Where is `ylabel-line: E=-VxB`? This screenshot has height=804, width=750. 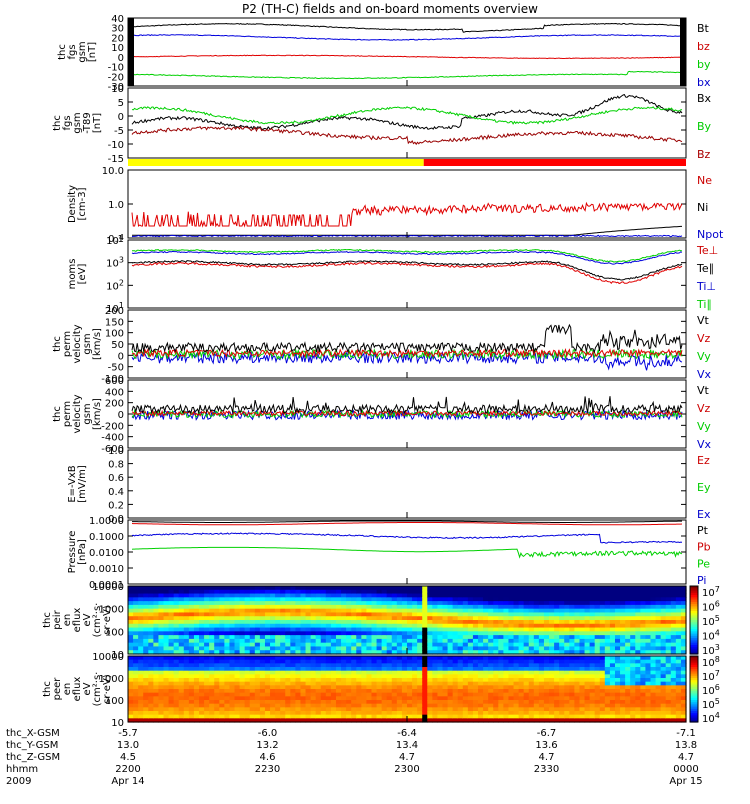
ylabel-line: E=-VxB is located at coordinates (72, 483).